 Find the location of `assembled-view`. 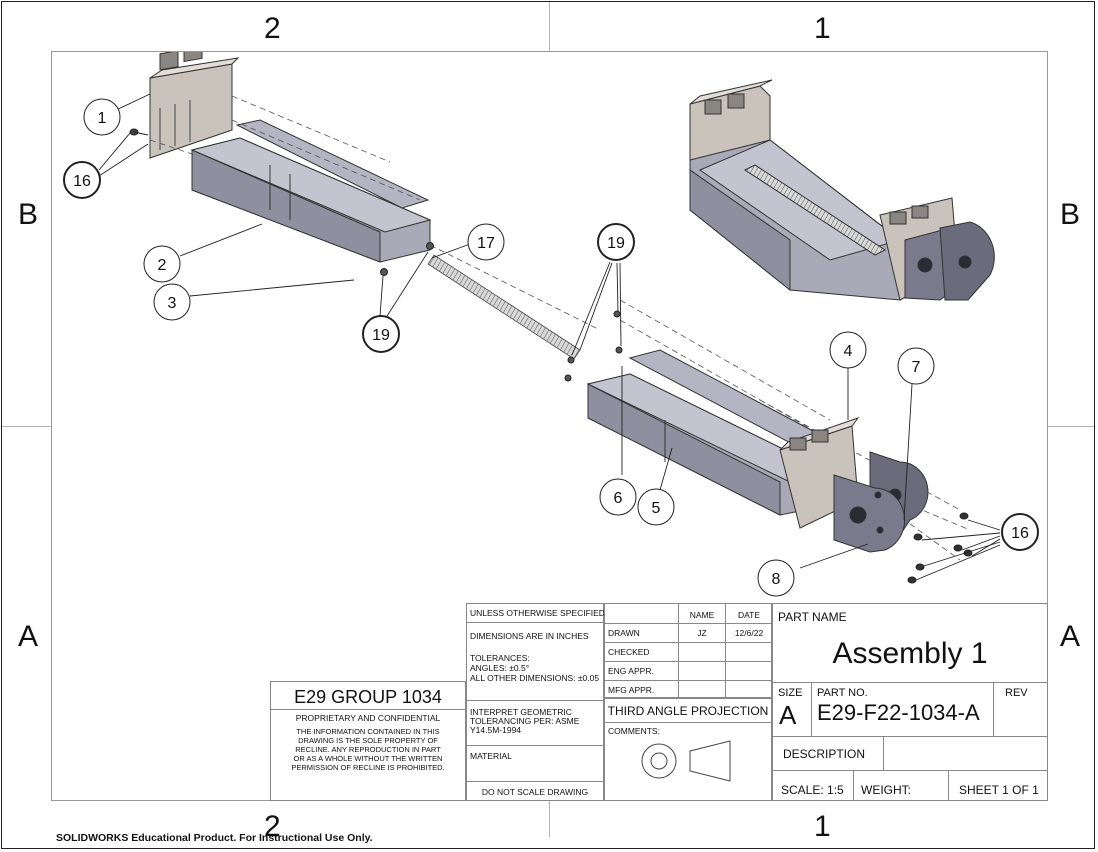

assembled-view is located at coordinates (842, 190).